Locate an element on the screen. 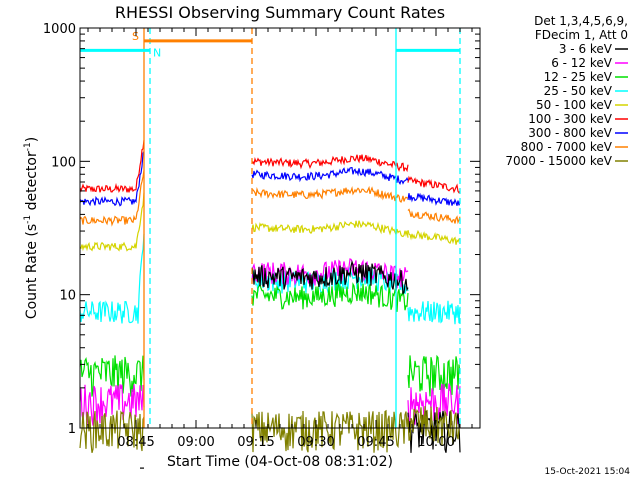 This screenshot has width=640, height=480. flag-label-1: N is located at coordinates (157, 52).